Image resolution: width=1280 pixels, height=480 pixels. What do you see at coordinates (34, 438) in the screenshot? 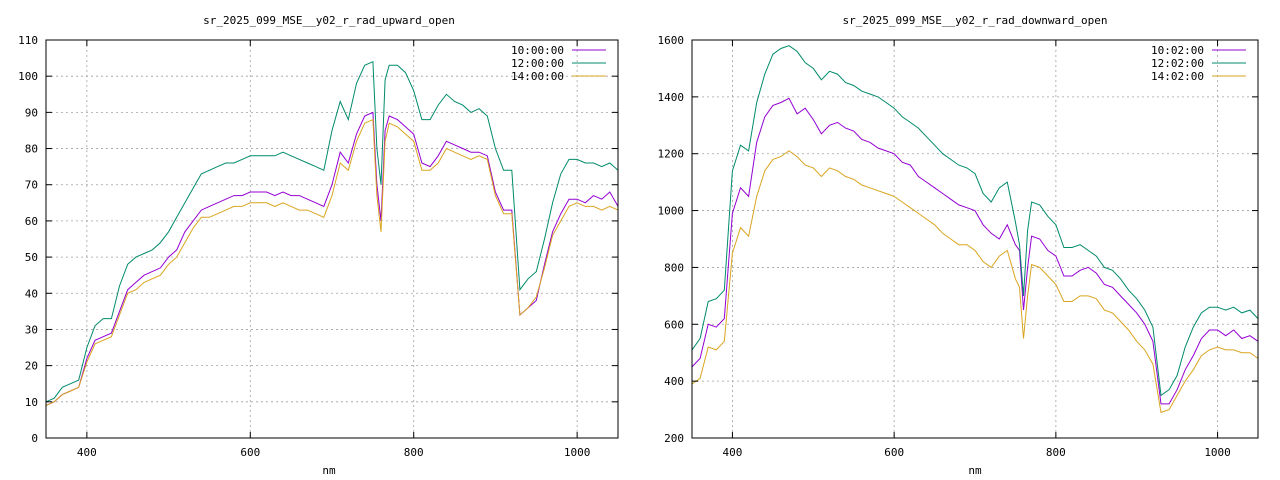
I see `y-tick-label: 0` at bounding box center [34, 438].